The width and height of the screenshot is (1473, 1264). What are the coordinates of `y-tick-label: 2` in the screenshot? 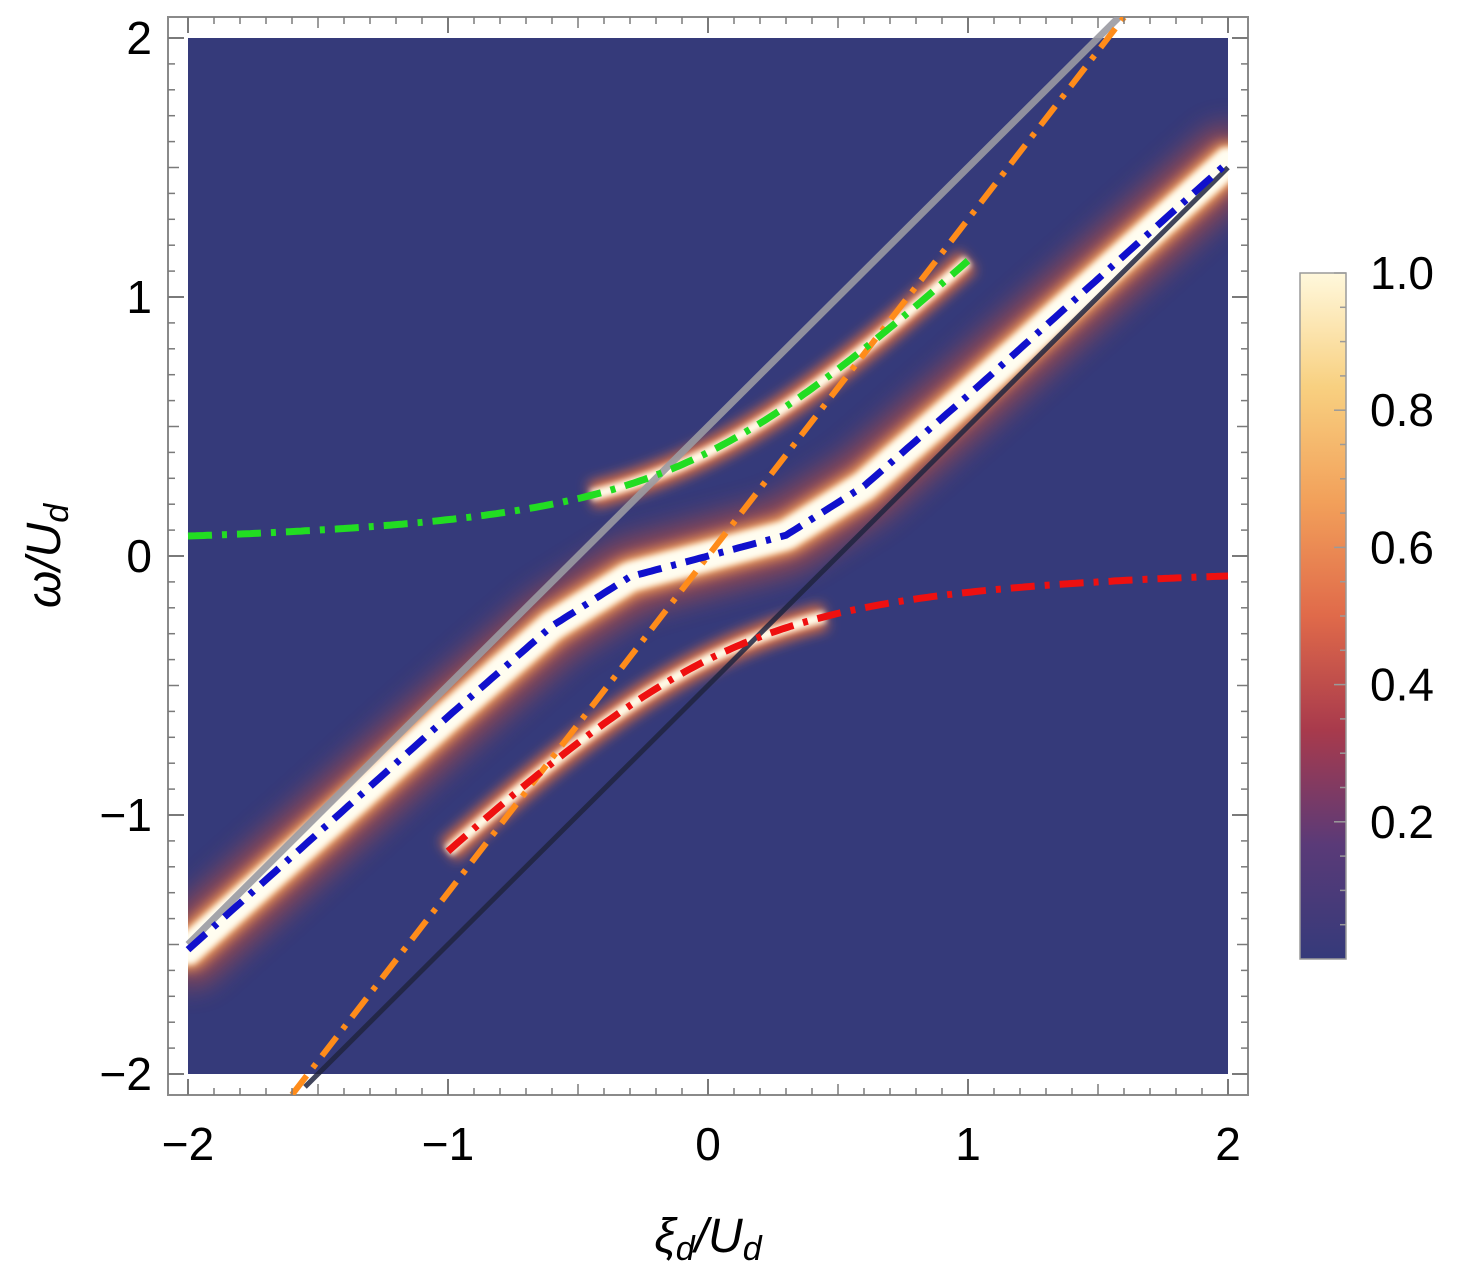 It's located at (139, 38).